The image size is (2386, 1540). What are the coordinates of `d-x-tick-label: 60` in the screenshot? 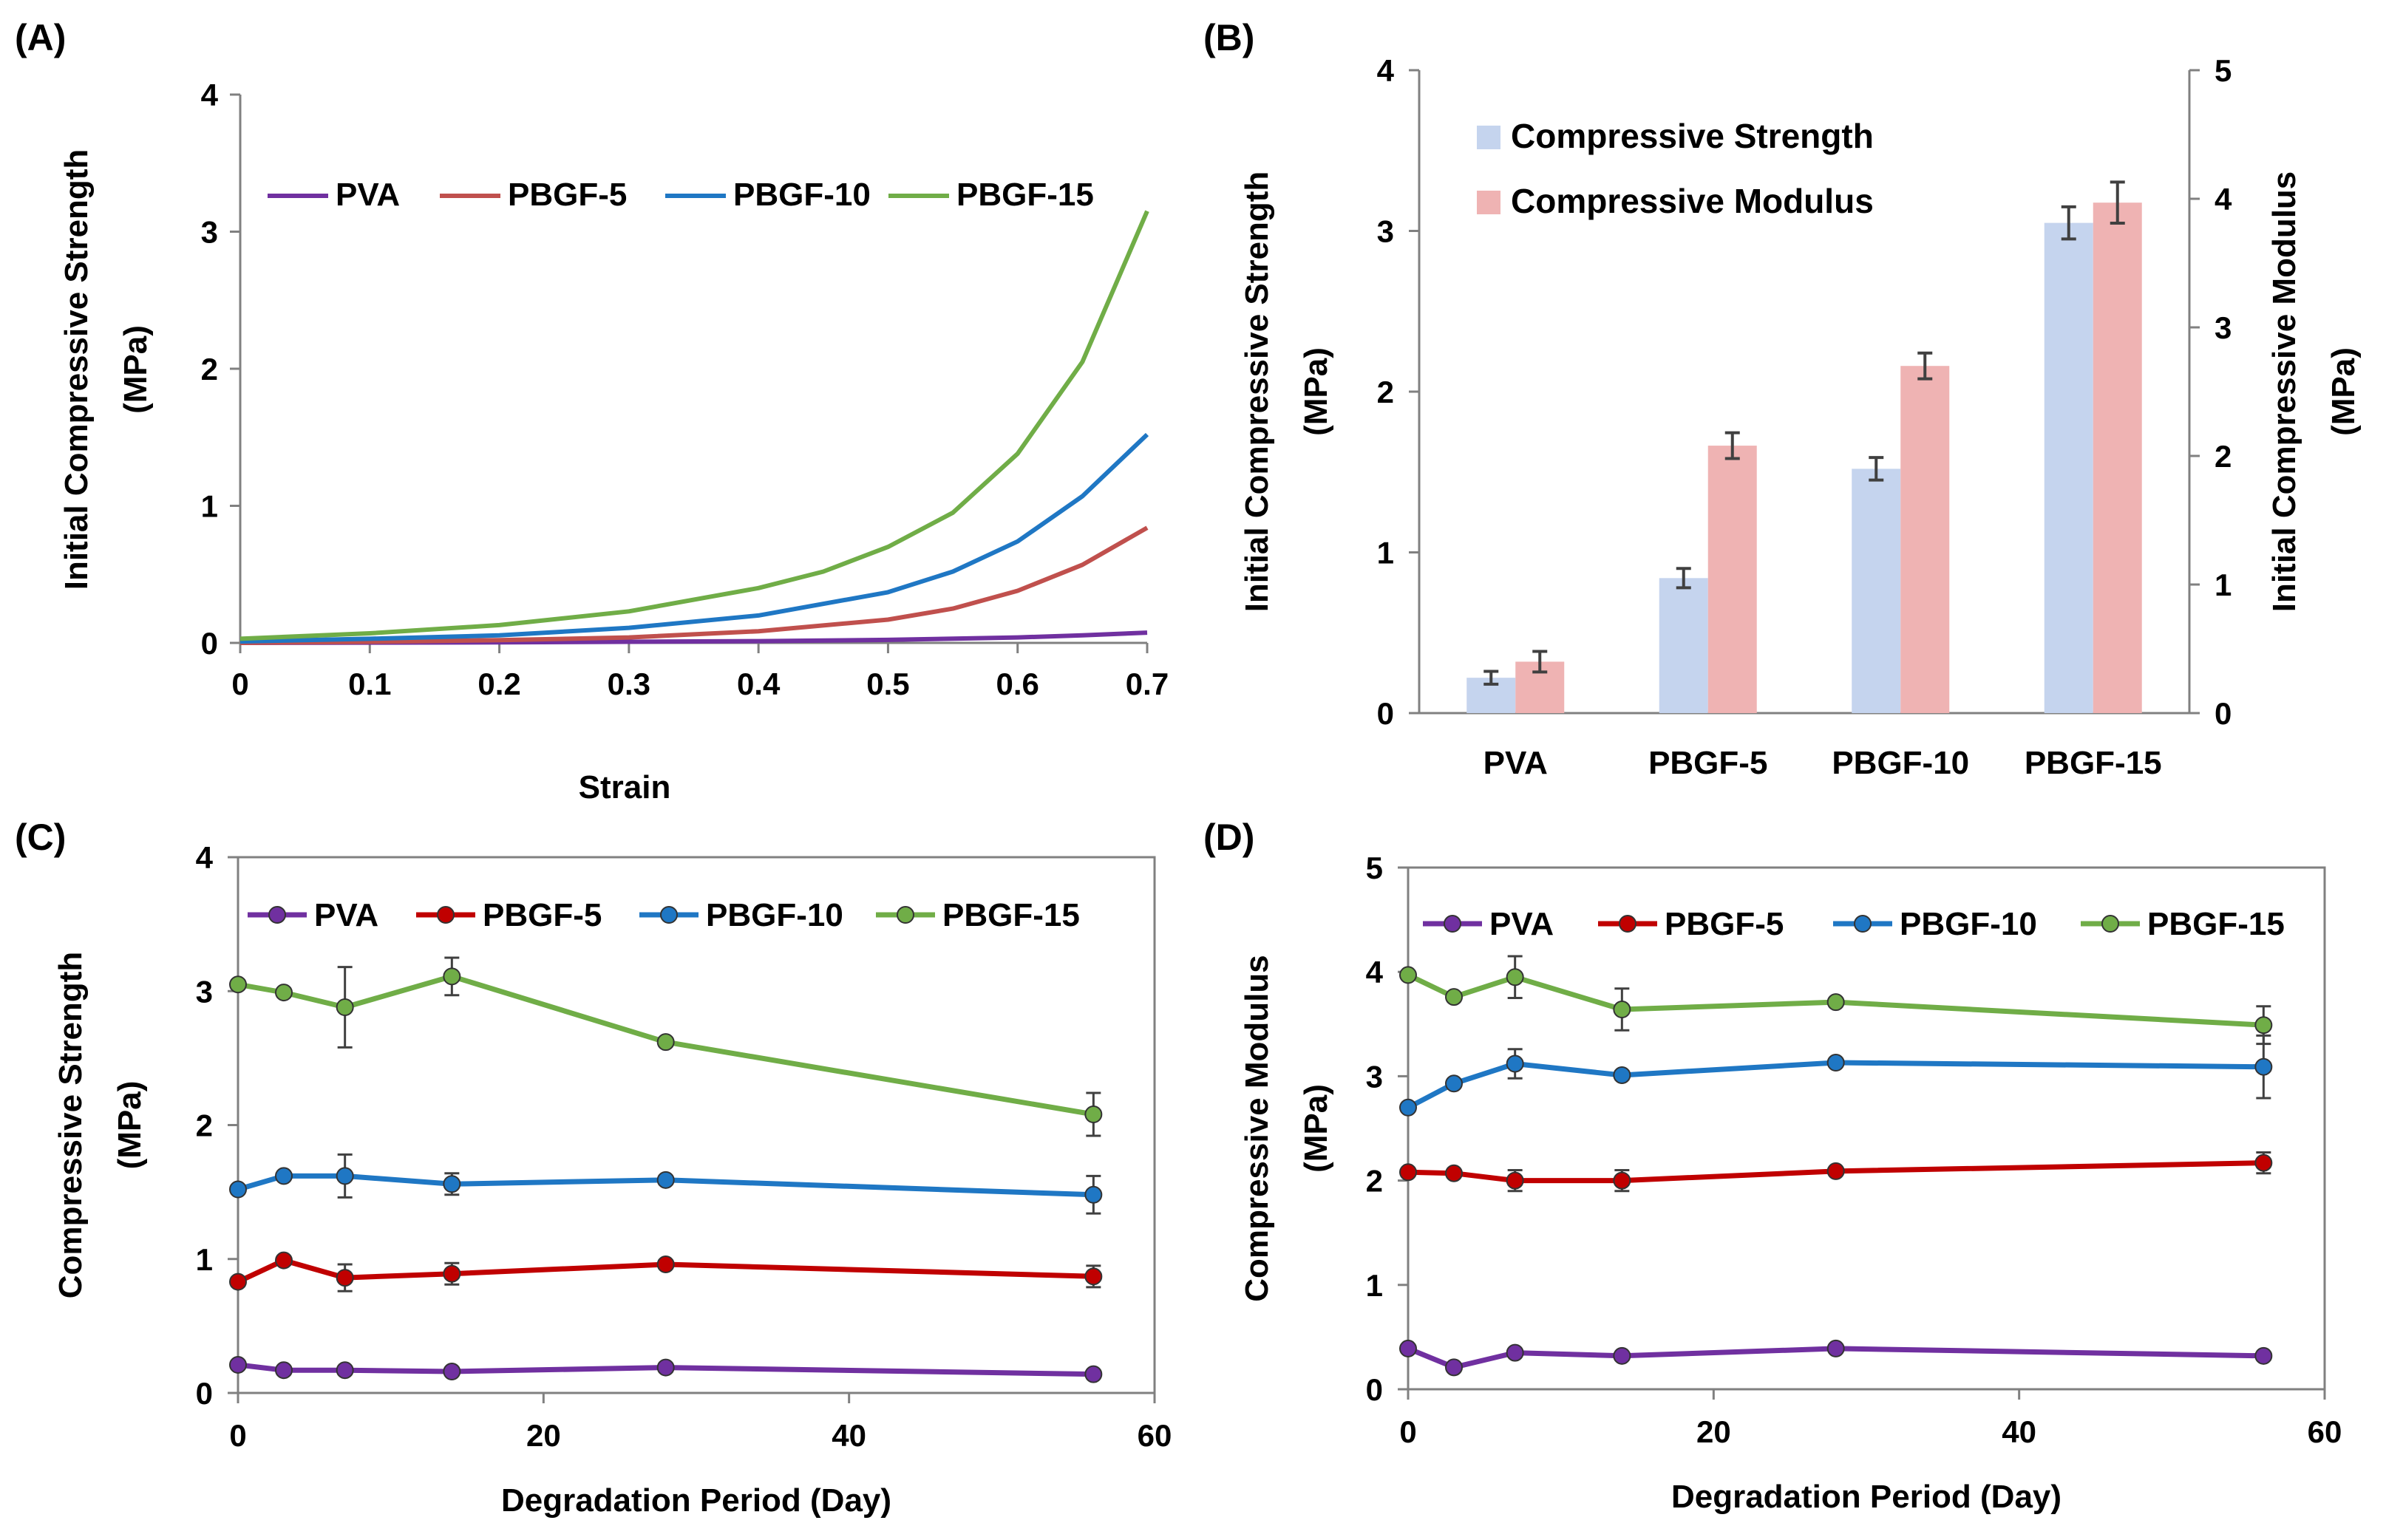 It's located at (2325, 1431).